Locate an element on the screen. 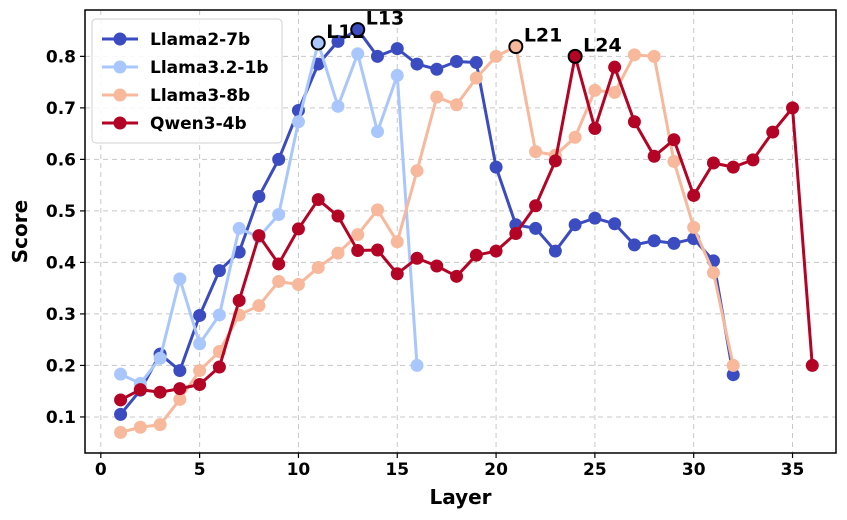 Image resolution: width=847 pixels, height=520 pixels. legend-entry-label: Llama3.2-1b is located at coordinates (209, 68).